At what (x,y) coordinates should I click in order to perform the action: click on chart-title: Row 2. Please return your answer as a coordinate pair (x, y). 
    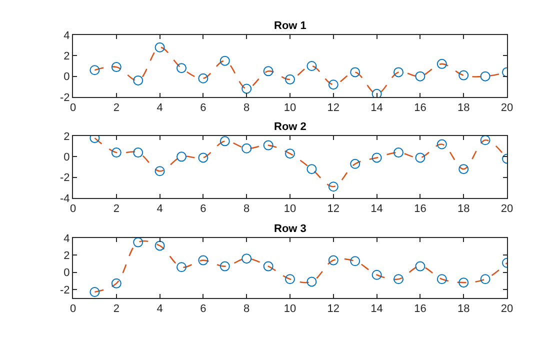
    Looking at the image, I should click on (290, 127).